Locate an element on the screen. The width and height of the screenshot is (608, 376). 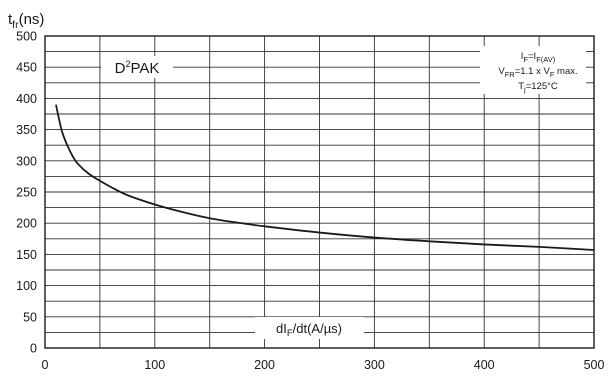
y-tick-label: 500 is located at coordinates (26, 37).